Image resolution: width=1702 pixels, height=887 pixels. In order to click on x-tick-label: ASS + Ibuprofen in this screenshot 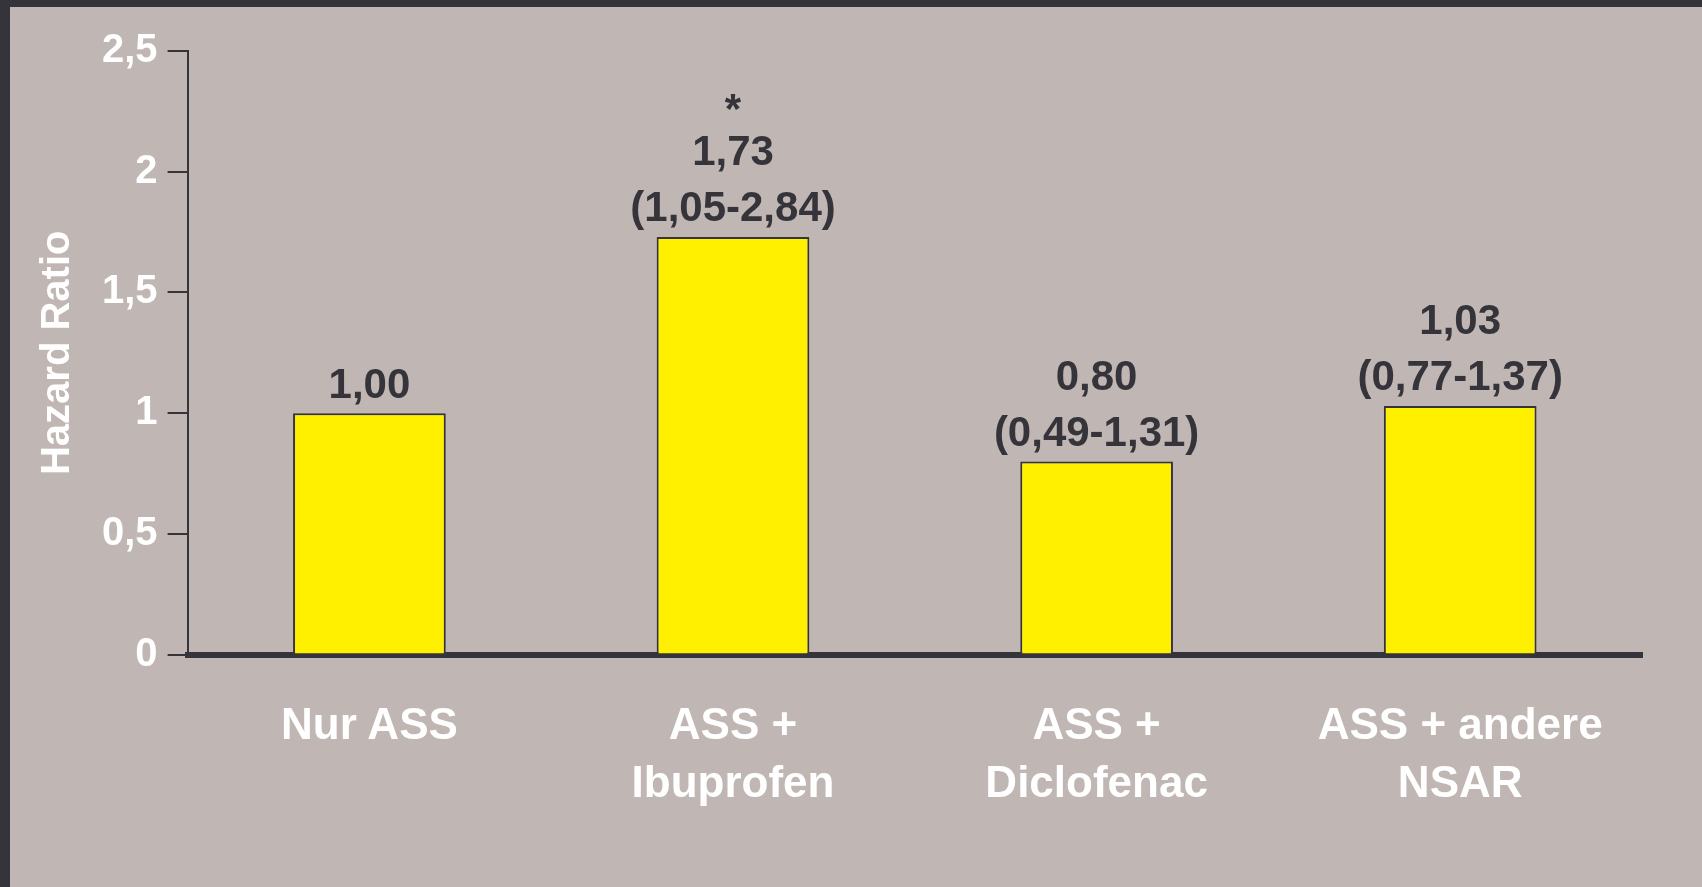, I will do `click(733, 752)`.